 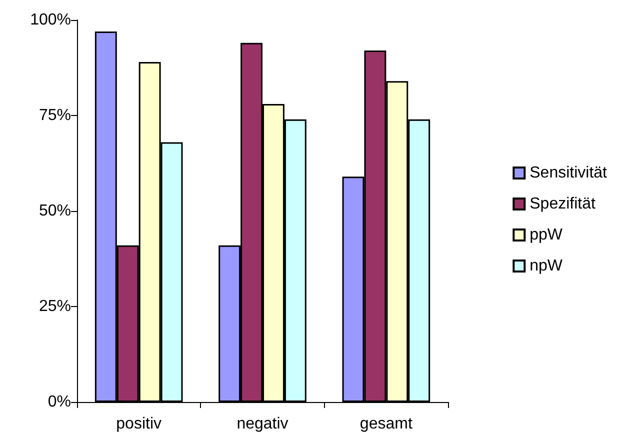 I want to click on y-tick-label: 25%, so click(x=54, y=306).